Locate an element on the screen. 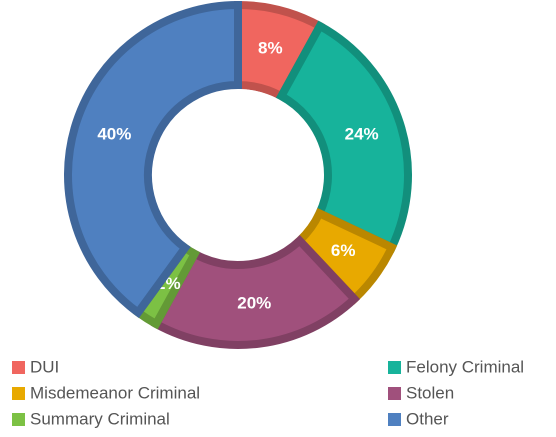 This screenshot has height=437, width=556. data-label: 24% is located at coordinates (362, 133).